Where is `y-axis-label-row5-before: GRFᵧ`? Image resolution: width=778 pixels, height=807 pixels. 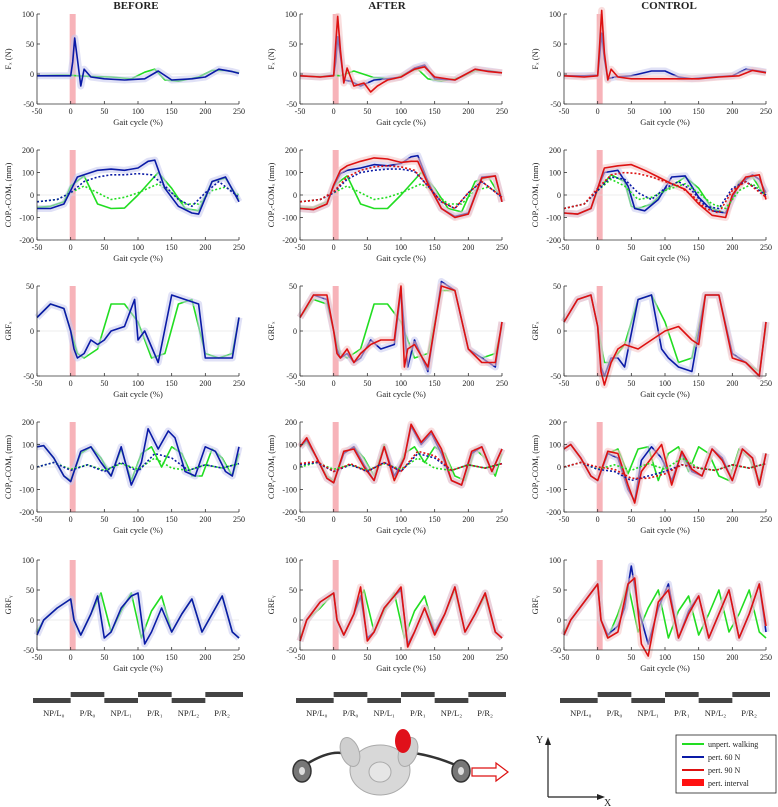
y-axis-label-row5-before: GRFᵧ is located at coordinates (8, 605).